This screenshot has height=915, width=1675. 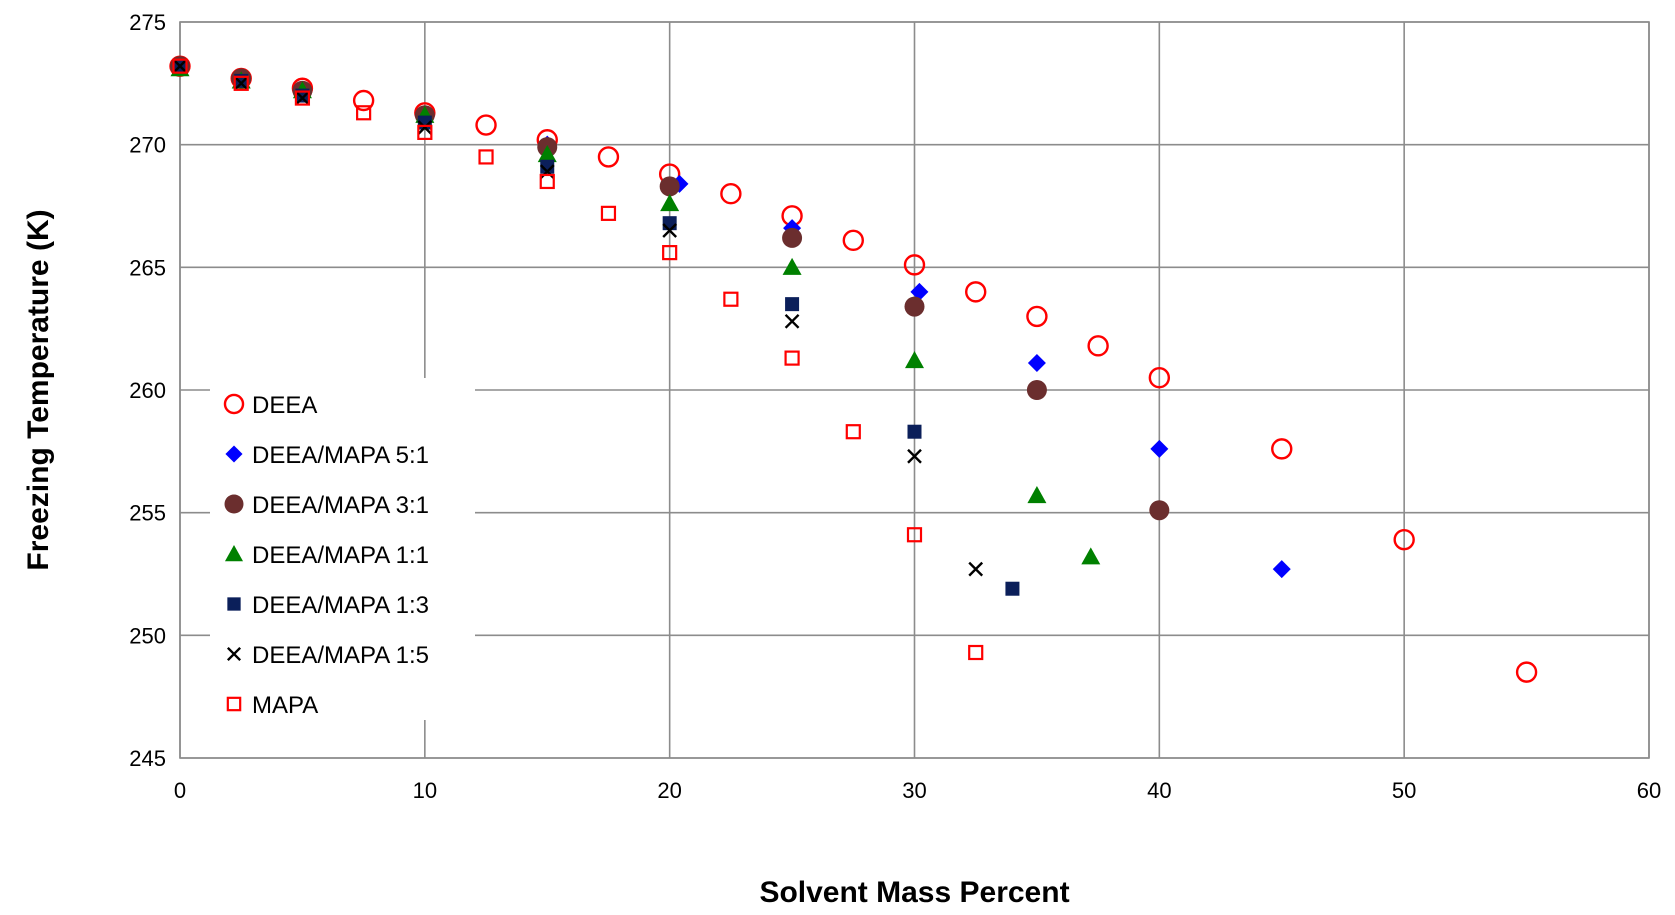 I want to click on y-tick-label: 245, so click(x=147, y=758).